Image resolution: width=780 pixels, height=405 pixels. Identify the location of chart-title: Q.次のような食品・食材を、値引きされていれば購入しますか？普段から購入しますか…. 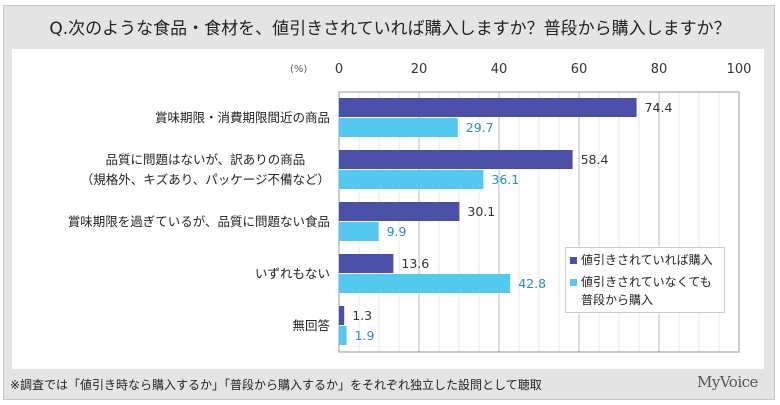
(390, 29).